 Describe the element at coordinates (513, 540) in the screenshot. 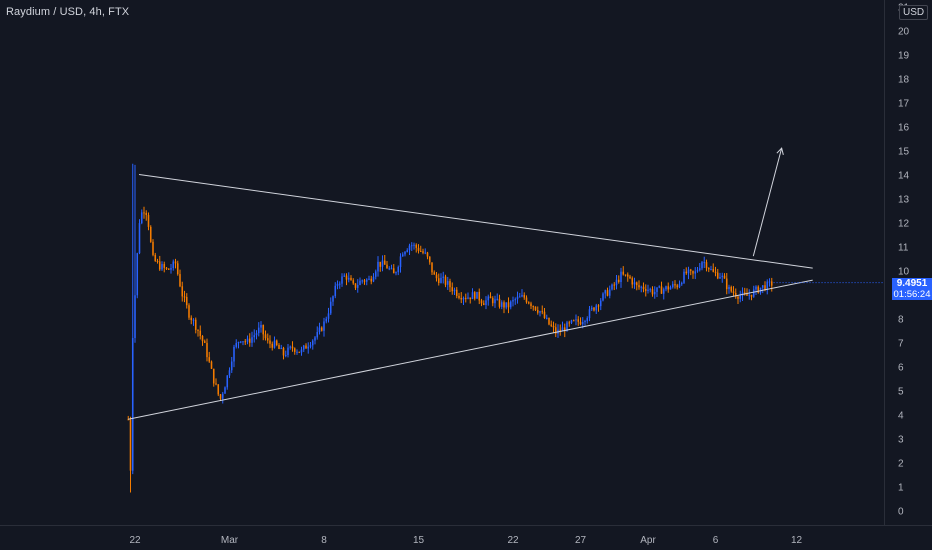

I see `x-tick-label: 22` at that location.